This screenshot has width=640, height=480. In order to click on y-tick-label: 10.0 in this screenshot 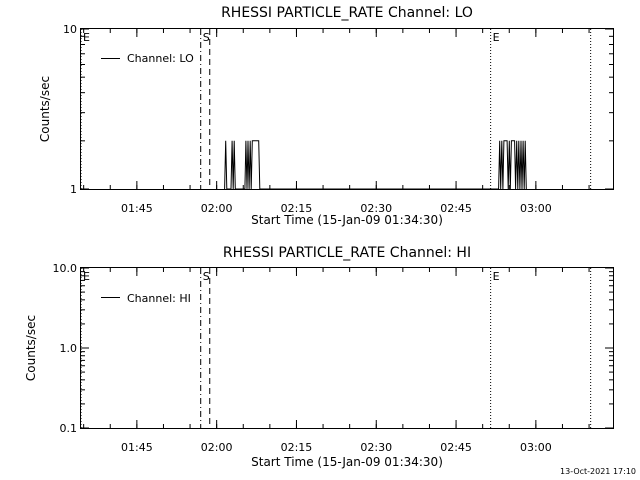, I will do `click(65, 268)`.